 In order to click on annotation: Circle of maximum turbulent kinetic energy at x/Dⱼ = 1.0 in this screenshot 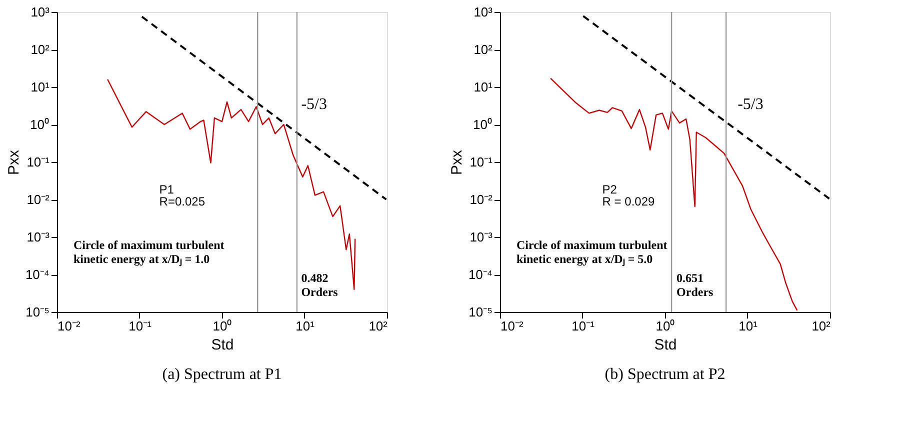, I will do `click(149, 252)`.